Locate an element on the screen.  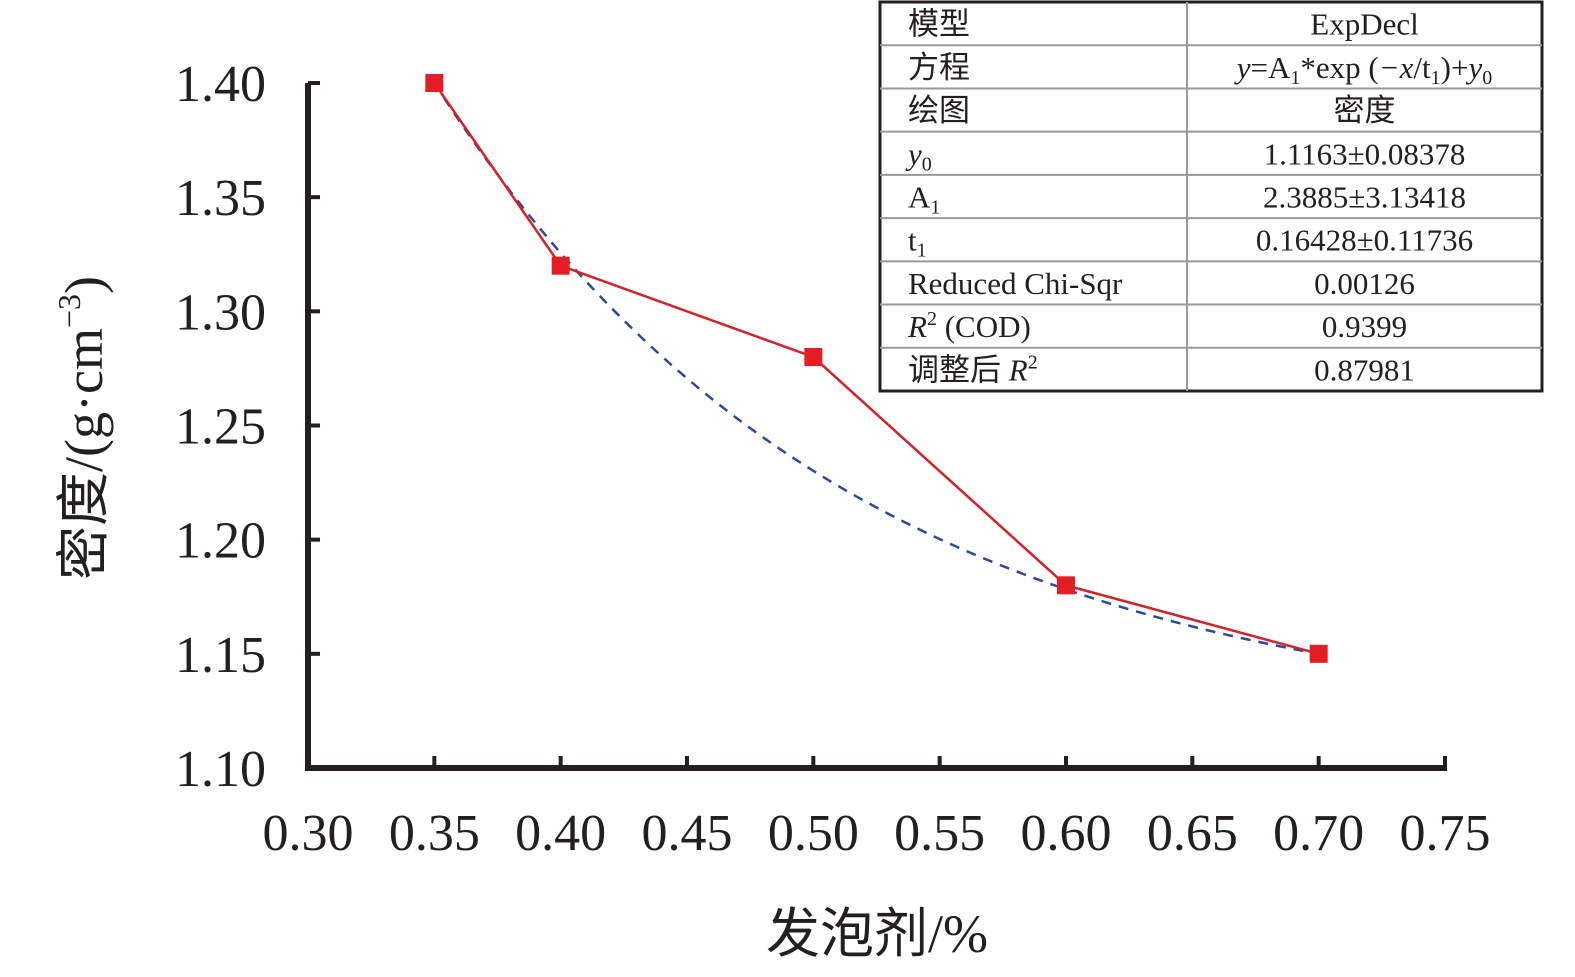
fit-table-value: 0.87981 is located at coordinates (1364, 369).